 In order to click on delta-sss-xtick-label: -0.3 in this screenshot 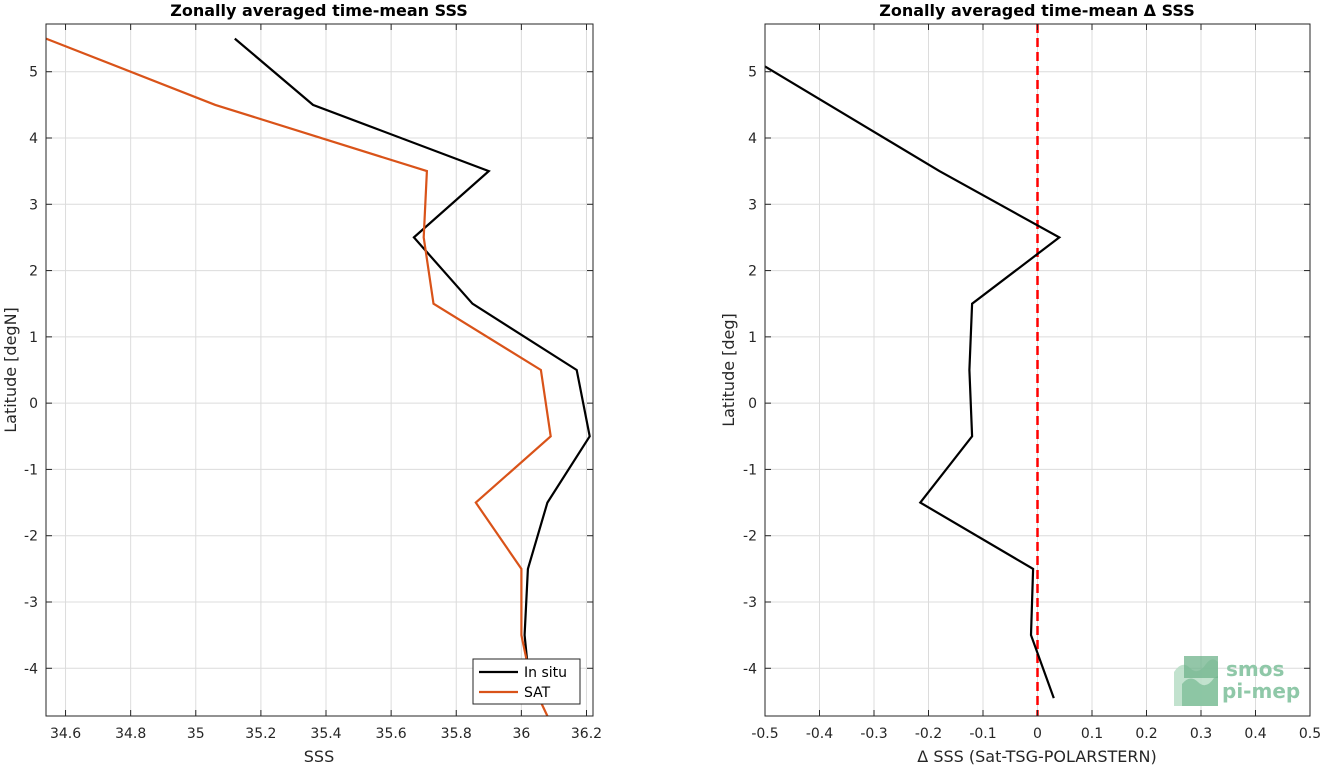, I will do `click(873, 734)`.